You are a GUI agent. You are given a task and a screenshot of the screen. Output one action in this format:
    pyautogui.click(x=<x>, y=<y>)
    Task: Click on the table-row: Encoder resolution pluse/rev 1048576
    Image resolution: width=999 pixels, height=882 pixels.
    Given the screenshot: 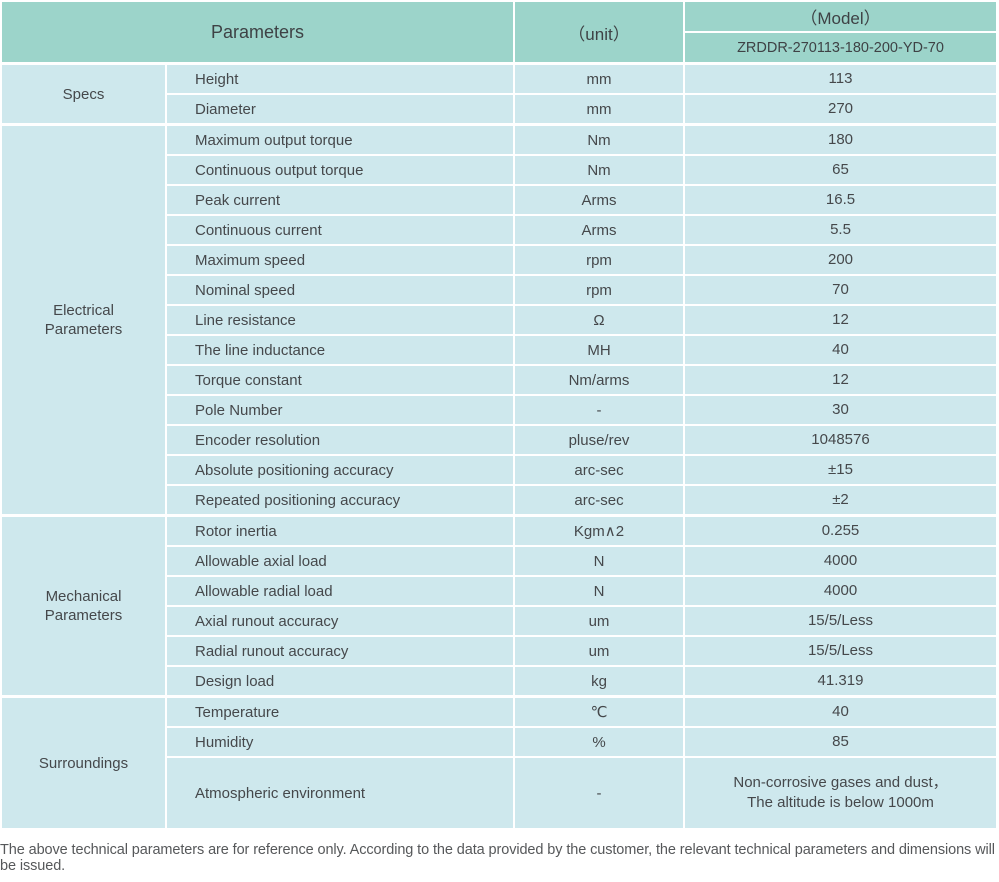 What is the action you would take?
    pyautogui.click(x=581, y=440)
    